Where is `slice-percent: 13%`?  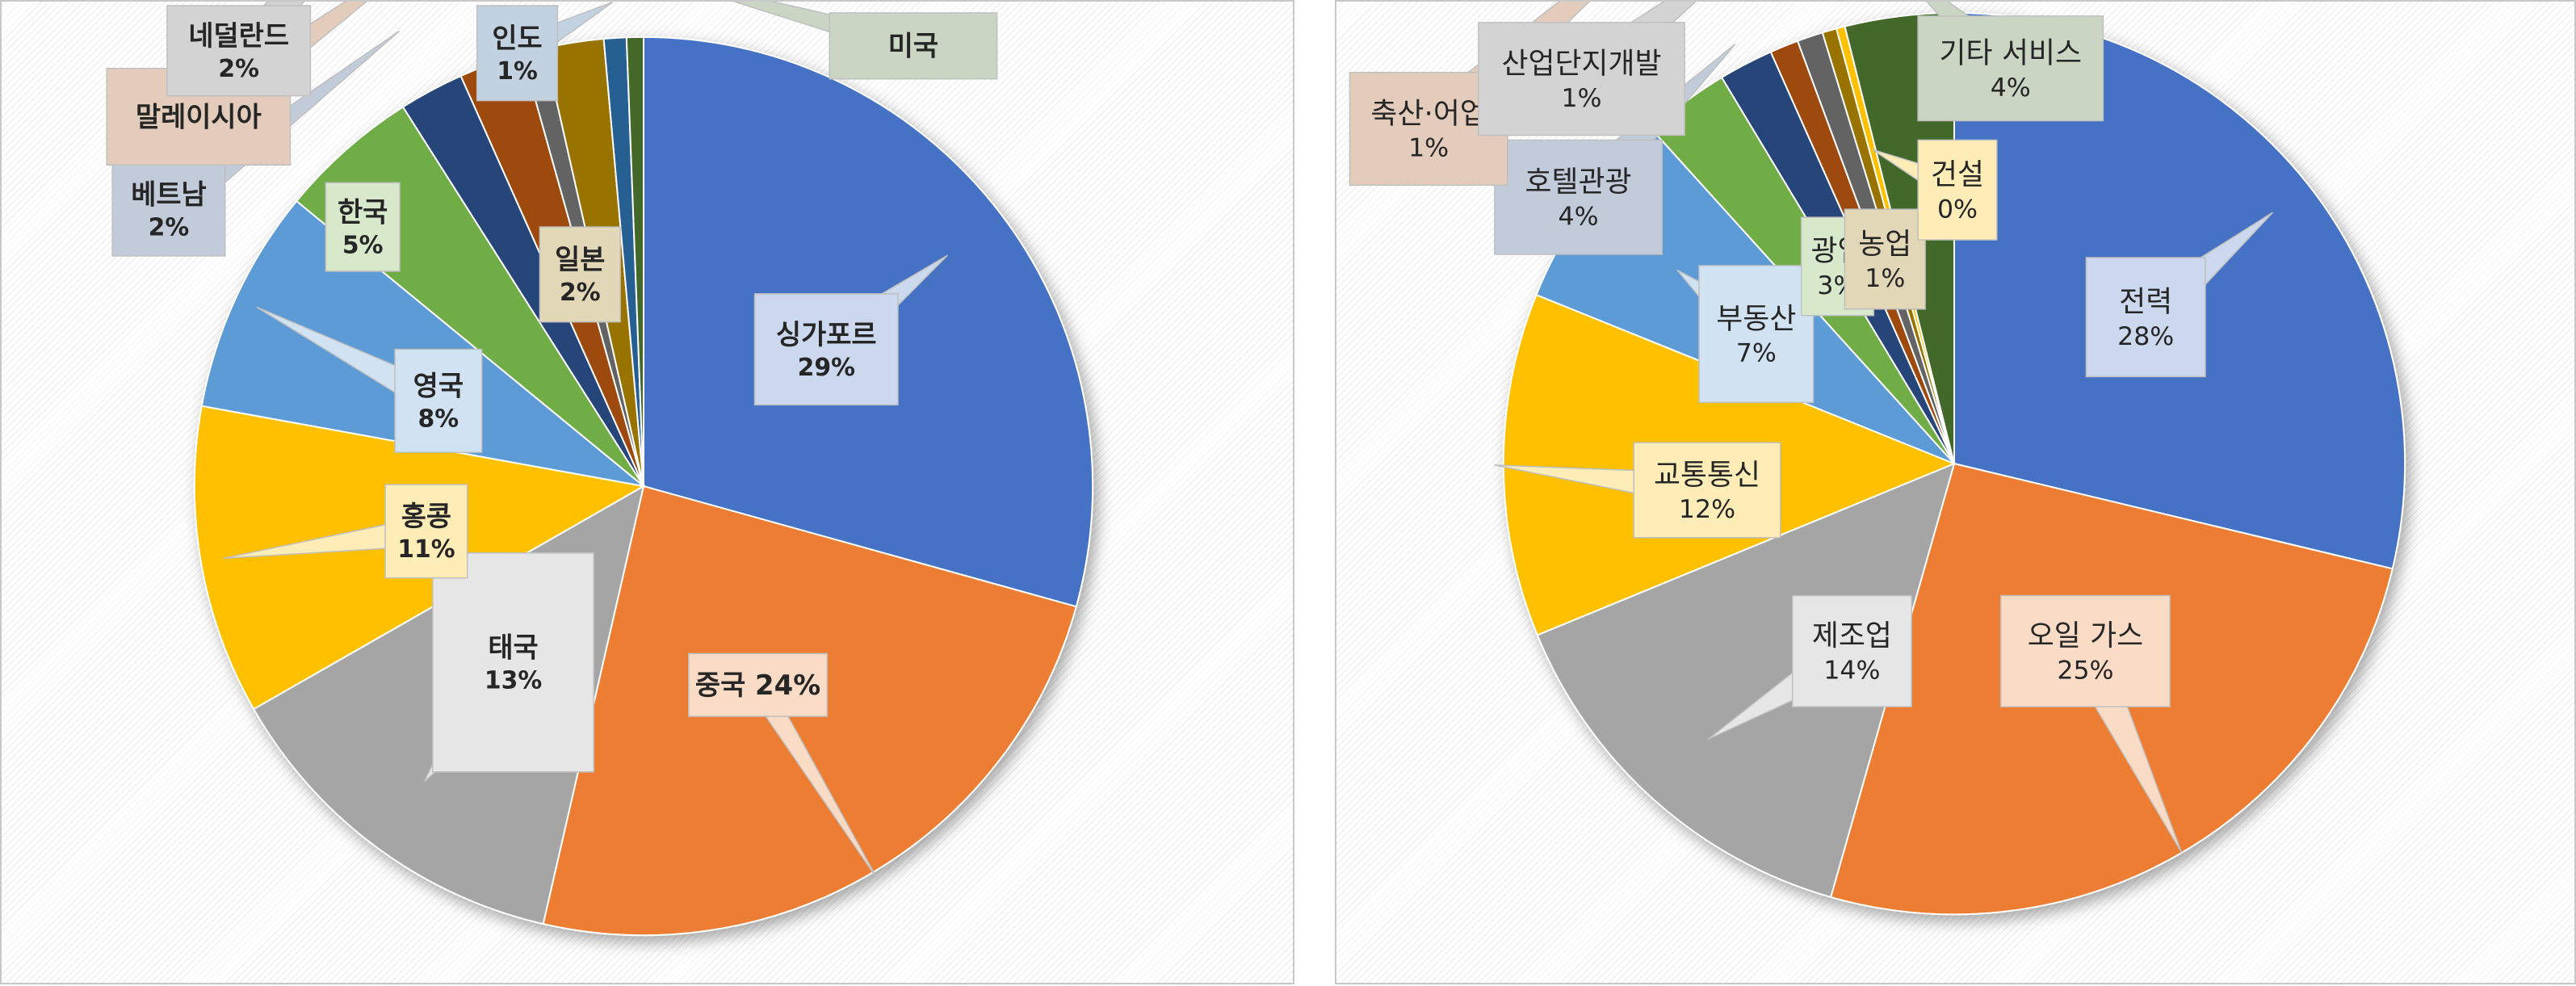
slice-percent: 13% is located at coordinates (513, 681).